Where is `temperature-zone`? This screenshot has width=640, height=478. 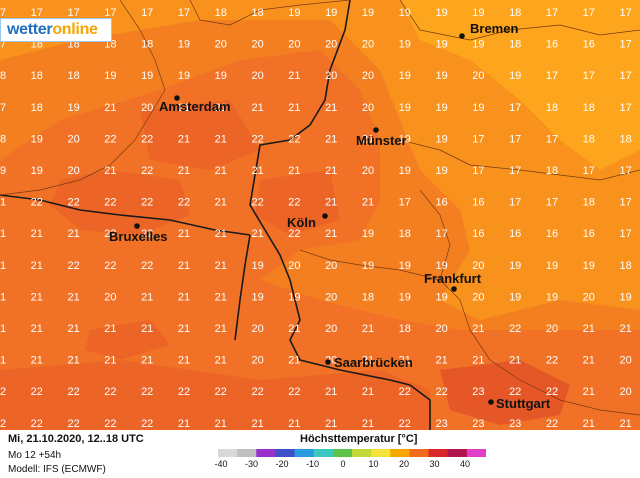 temperature-zone is located at coordinates (505, 392).